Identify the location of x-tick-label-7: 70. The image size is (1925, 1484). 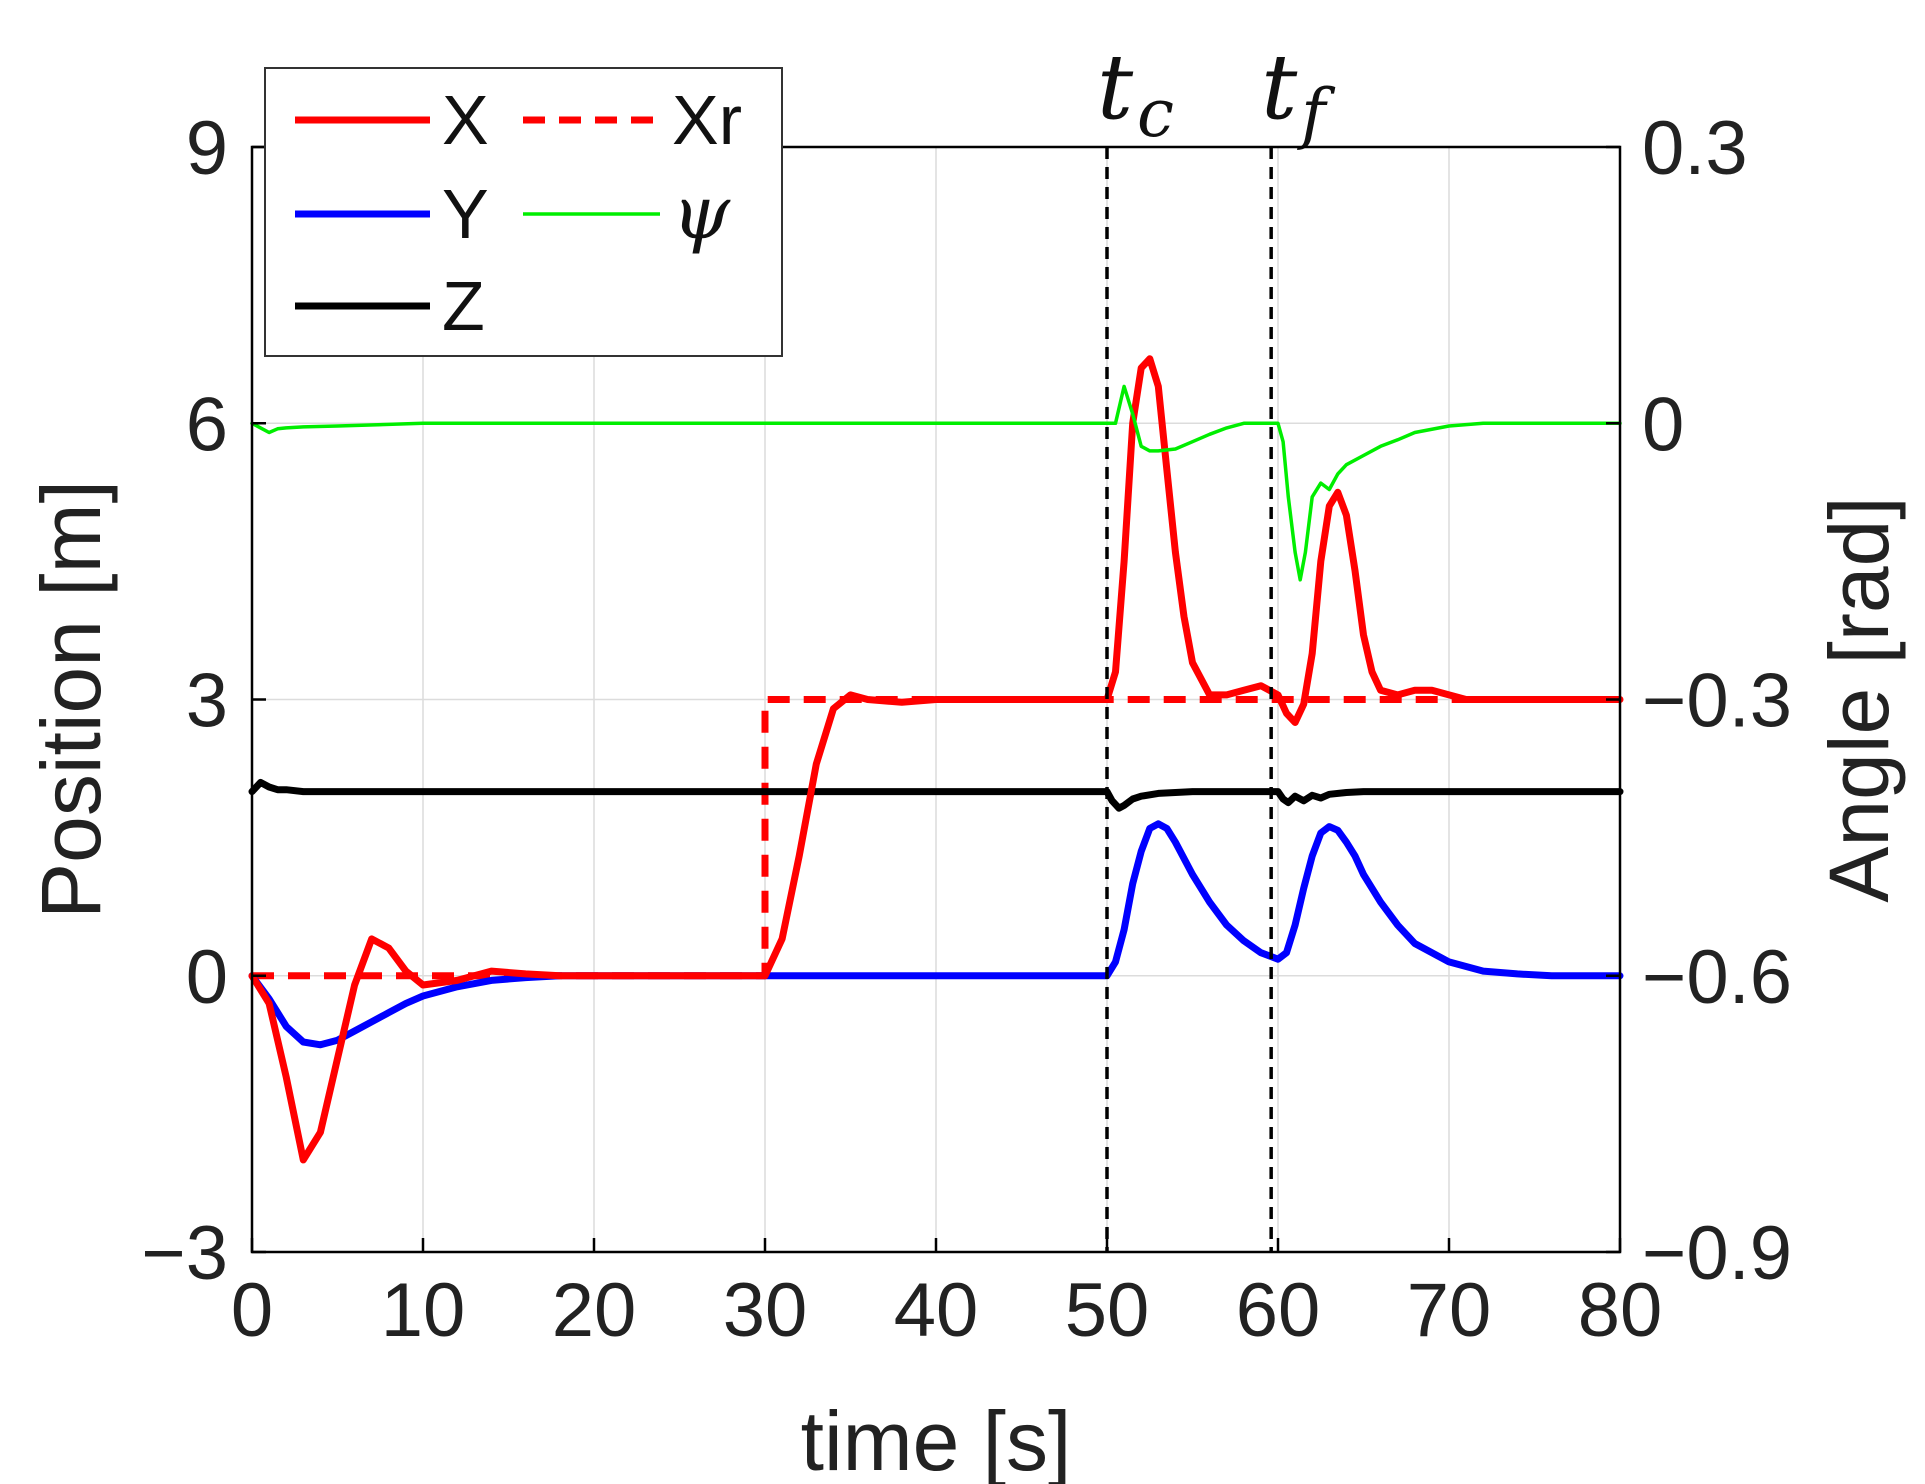
(1449, 1310).